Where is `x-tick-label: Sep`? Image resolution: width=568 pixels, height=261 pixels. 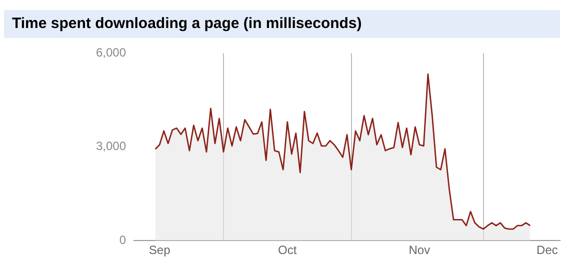
x-tick-label: Sep is located at coordinates (159, 250).